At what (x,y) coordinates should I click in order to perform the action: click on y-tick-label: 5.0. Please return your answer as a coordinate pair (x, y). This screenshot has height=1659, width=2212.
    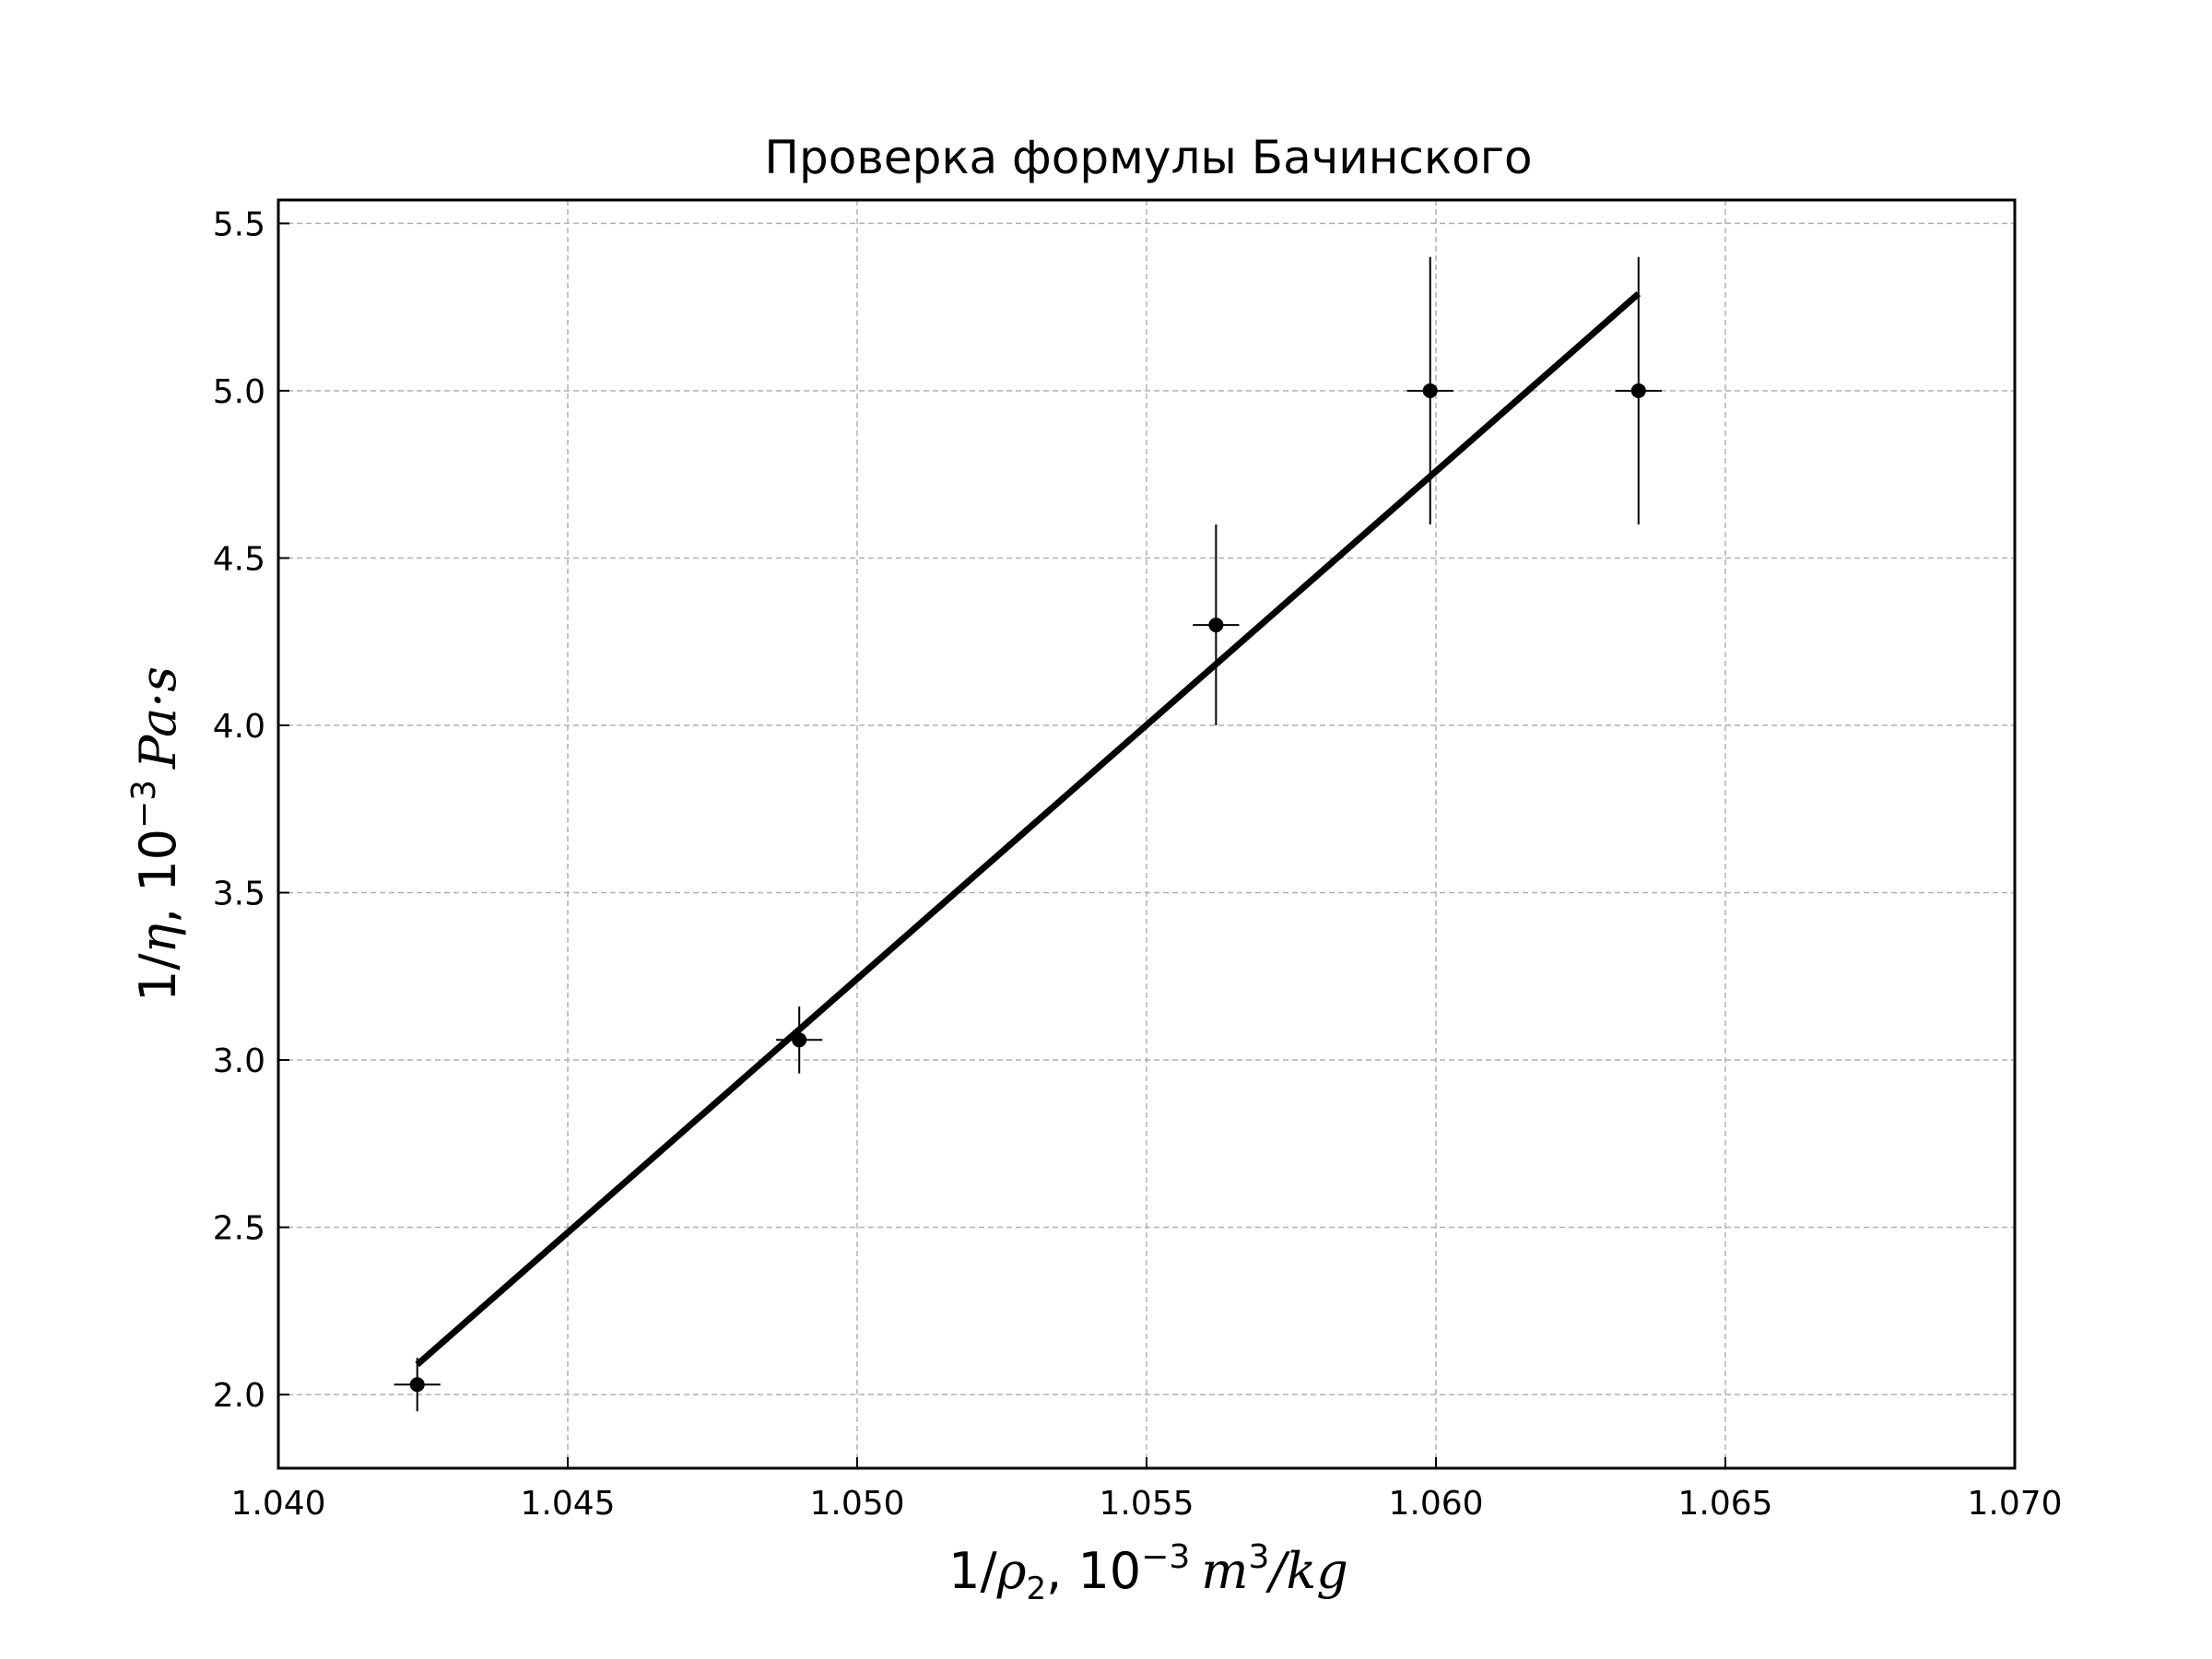
    Looking at the image, I should click on (239, 392).